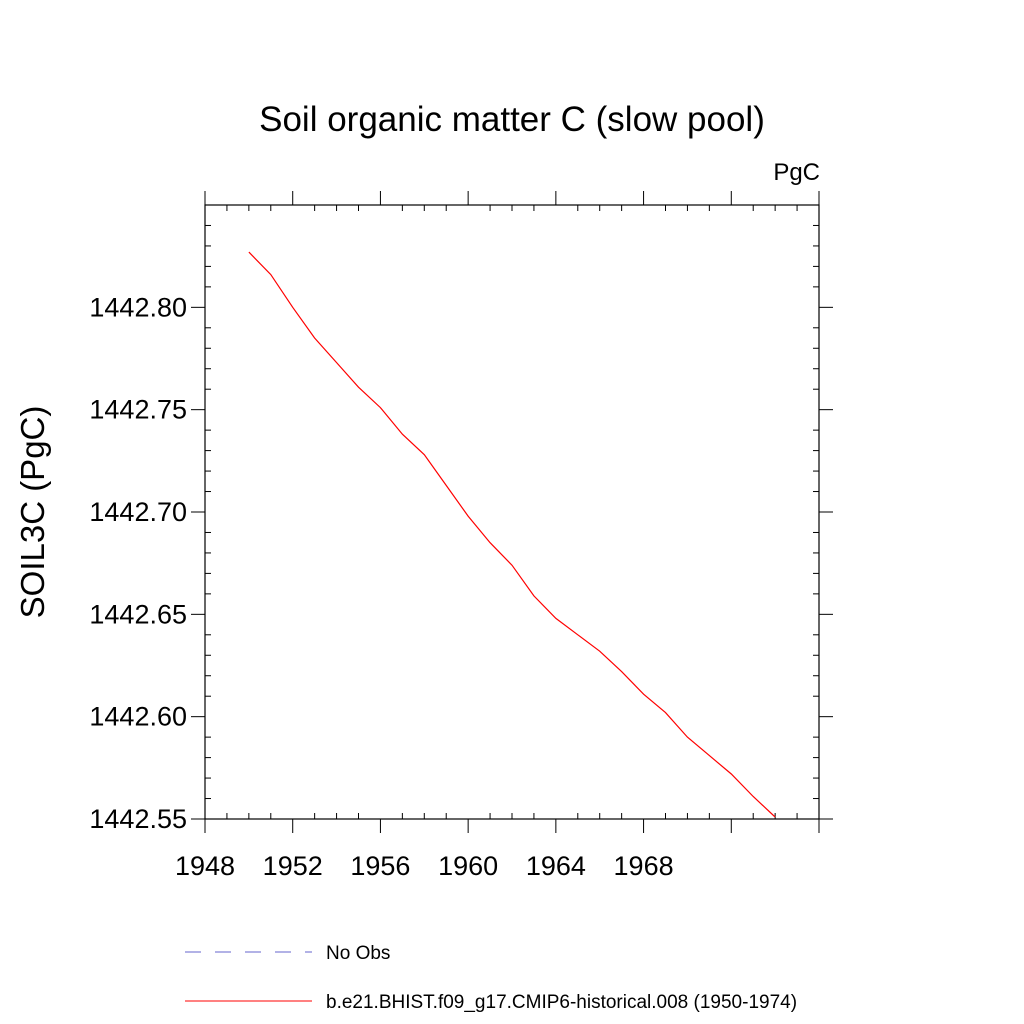  What do you see at coordinates (556, 866) in the screenshot?
I see `x-tick-label: 1964` at bounding box center [556, 866].